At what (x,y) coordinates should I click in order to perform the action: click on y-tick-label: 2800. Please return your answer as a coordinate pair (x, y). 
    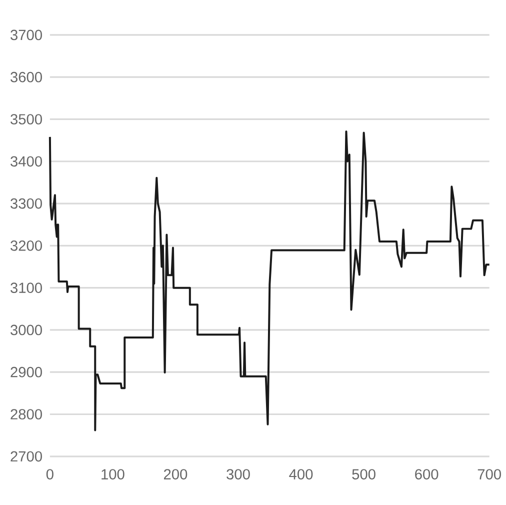
    Looking at the image, I should click on (26, 414).